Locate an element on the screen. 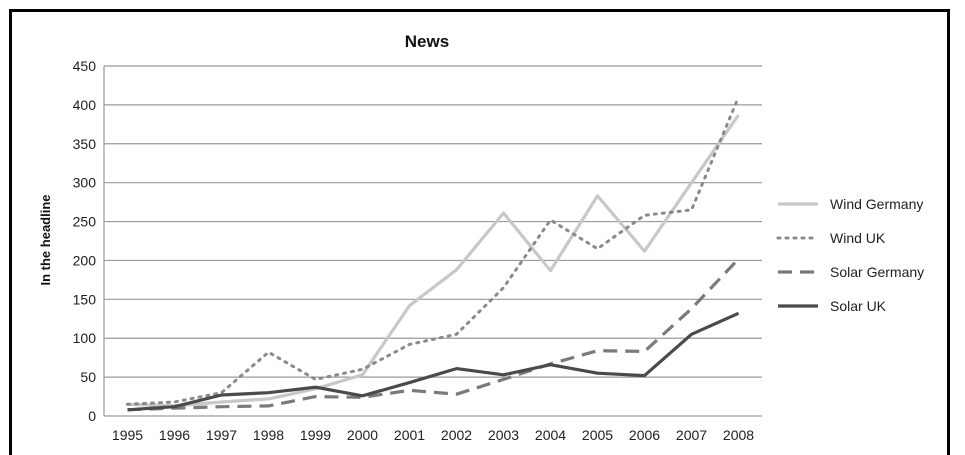 Image resolution: width=965 pixels, height=455 pixels. legend-label: Wind Germany is located at coordinates (876, 204).